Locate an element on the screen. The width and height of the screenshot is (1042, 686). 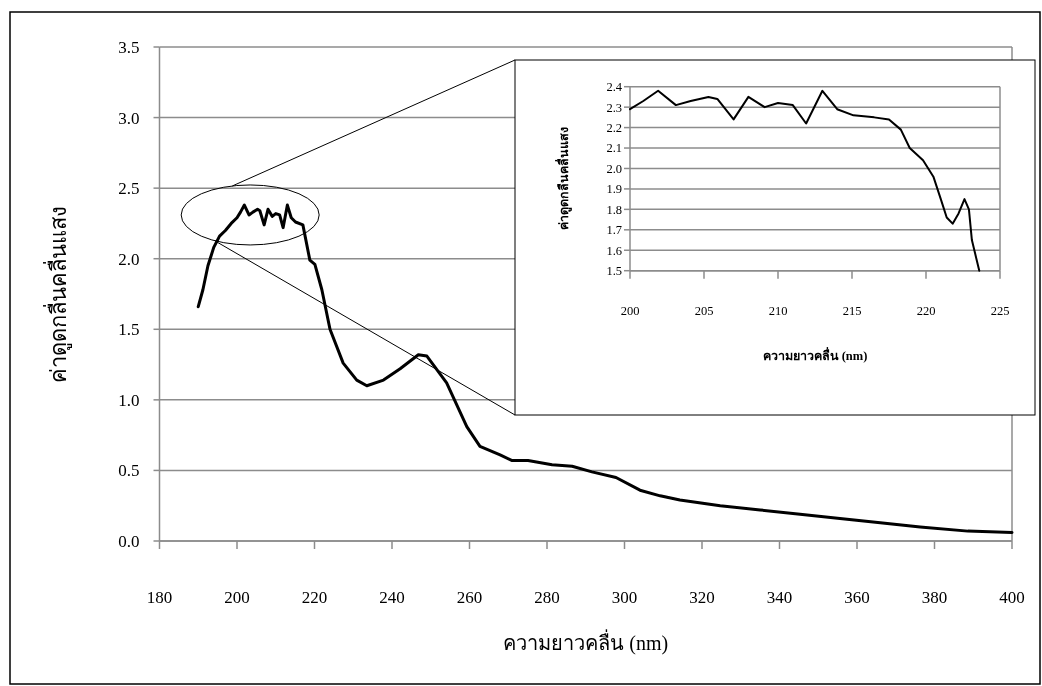
y-tick-label: 1.9 is located at coordinates (614, 189).